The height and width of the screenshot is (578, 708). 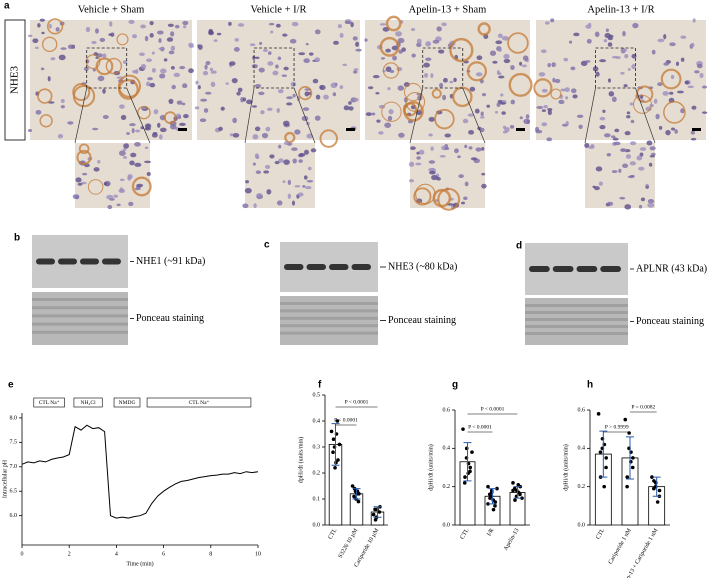 What do you see at coordinates (349, 543) in the screenshot?
I see `x-tick-label: S3226 10 µM` at bounding box center [349, 543].